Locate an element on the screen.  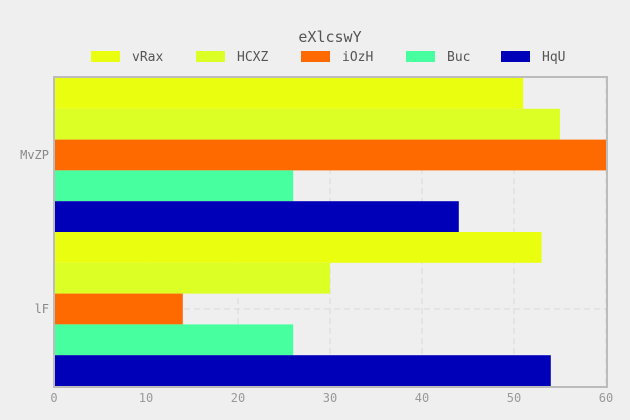
legend-item-HCXZ: HCXZ is located at coordinates (232, 57).